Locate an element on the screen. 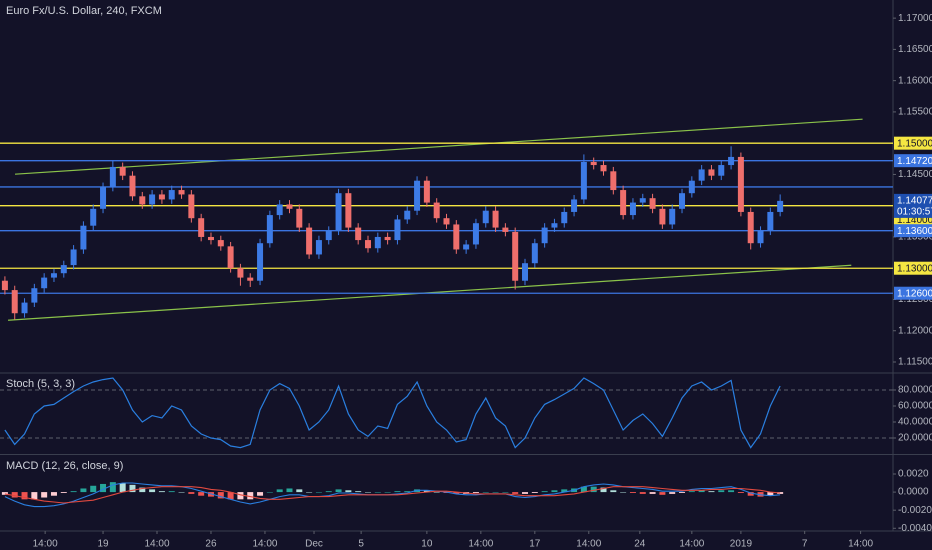  x-tick-label: 26 is located at coordinates (211, 544).